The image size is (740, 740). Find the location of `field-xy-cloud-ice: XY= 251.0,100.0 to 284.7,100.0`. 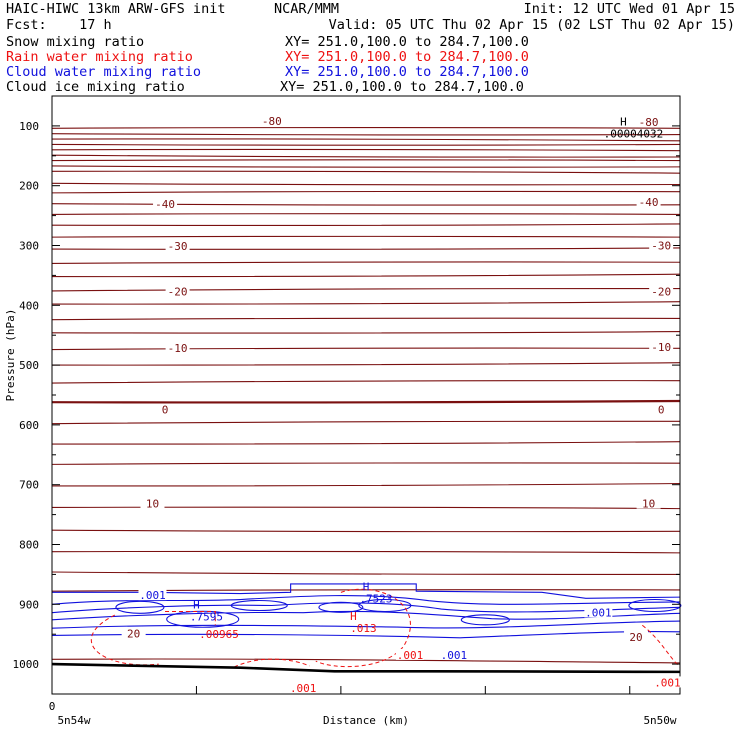

field-xy-cloud-ice: XY= 251.0,100.0 to 284.7,100.0 is located at coordinates (402, 87).